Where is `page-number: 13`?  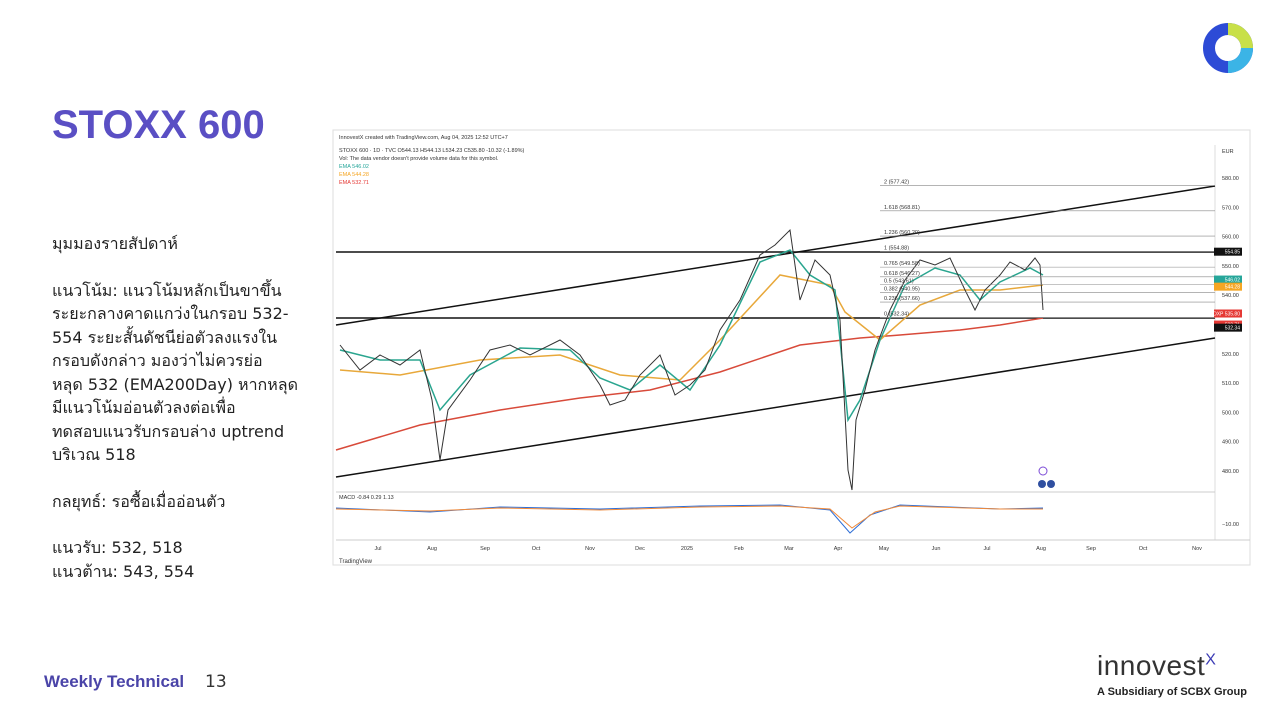 page-number: 13 is located at coordinates (216, 682).